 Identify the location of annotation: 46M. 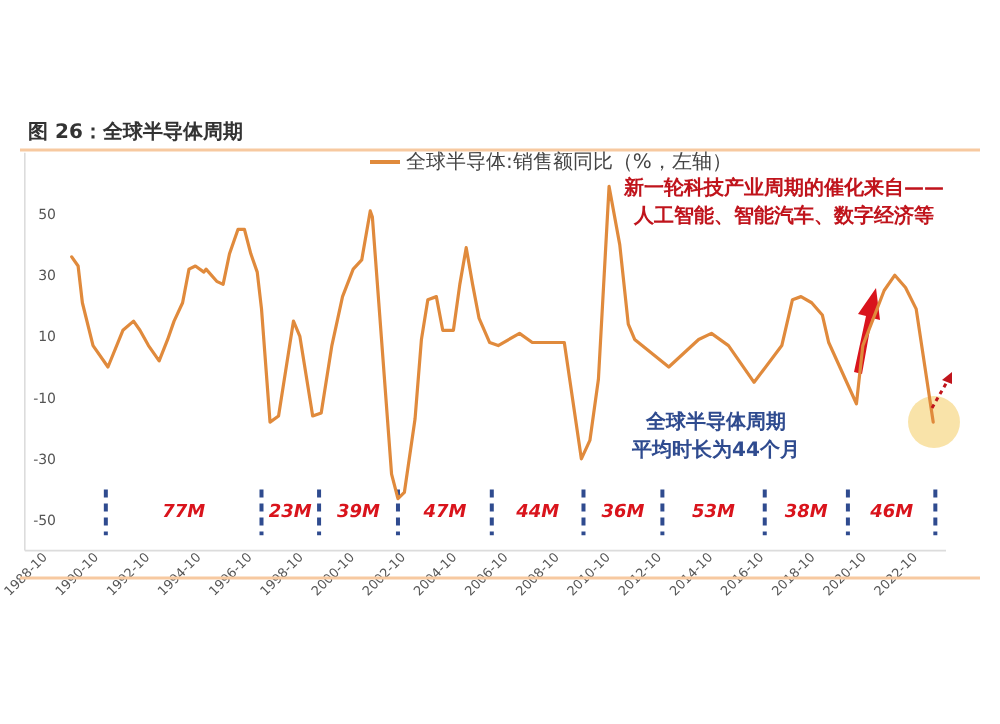
(891, 512).